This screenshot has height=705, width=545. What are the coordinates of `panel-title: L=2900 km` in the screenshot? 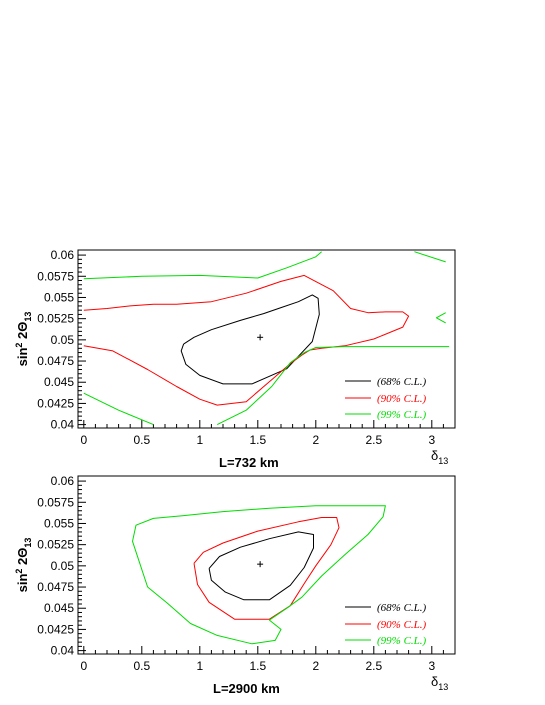 It's located at (246, 688).